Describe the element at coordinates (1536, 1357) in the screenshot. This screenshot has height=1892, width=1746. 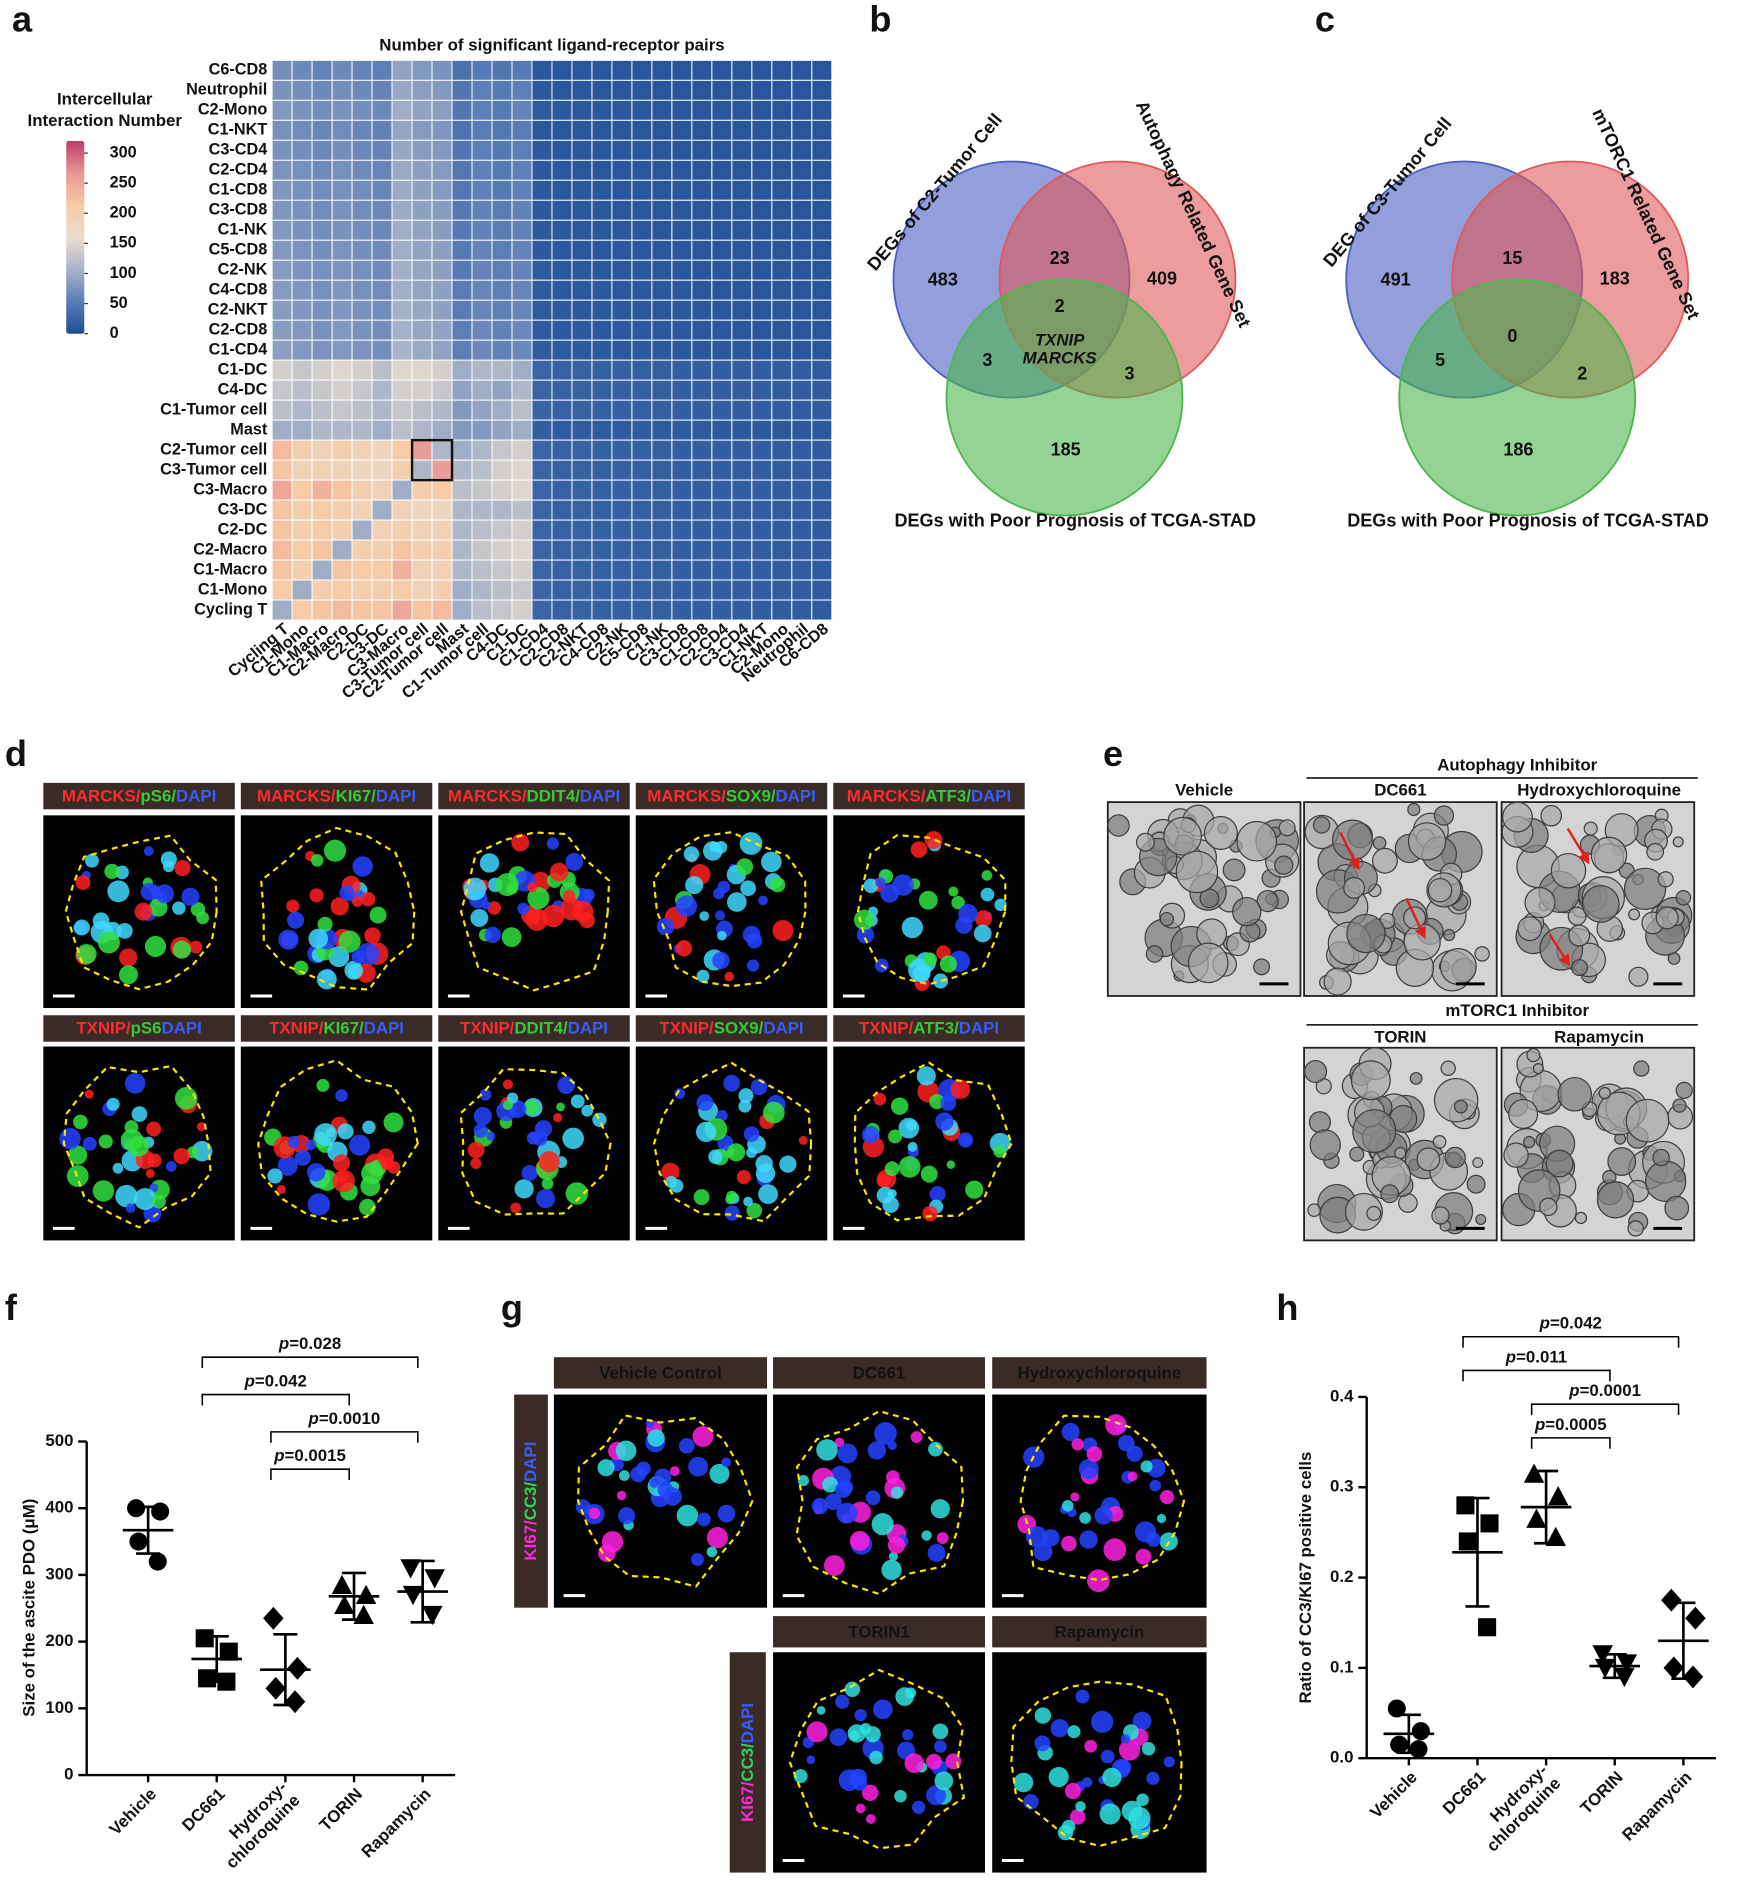
I see `p-value-label: p=0.011` at that location.